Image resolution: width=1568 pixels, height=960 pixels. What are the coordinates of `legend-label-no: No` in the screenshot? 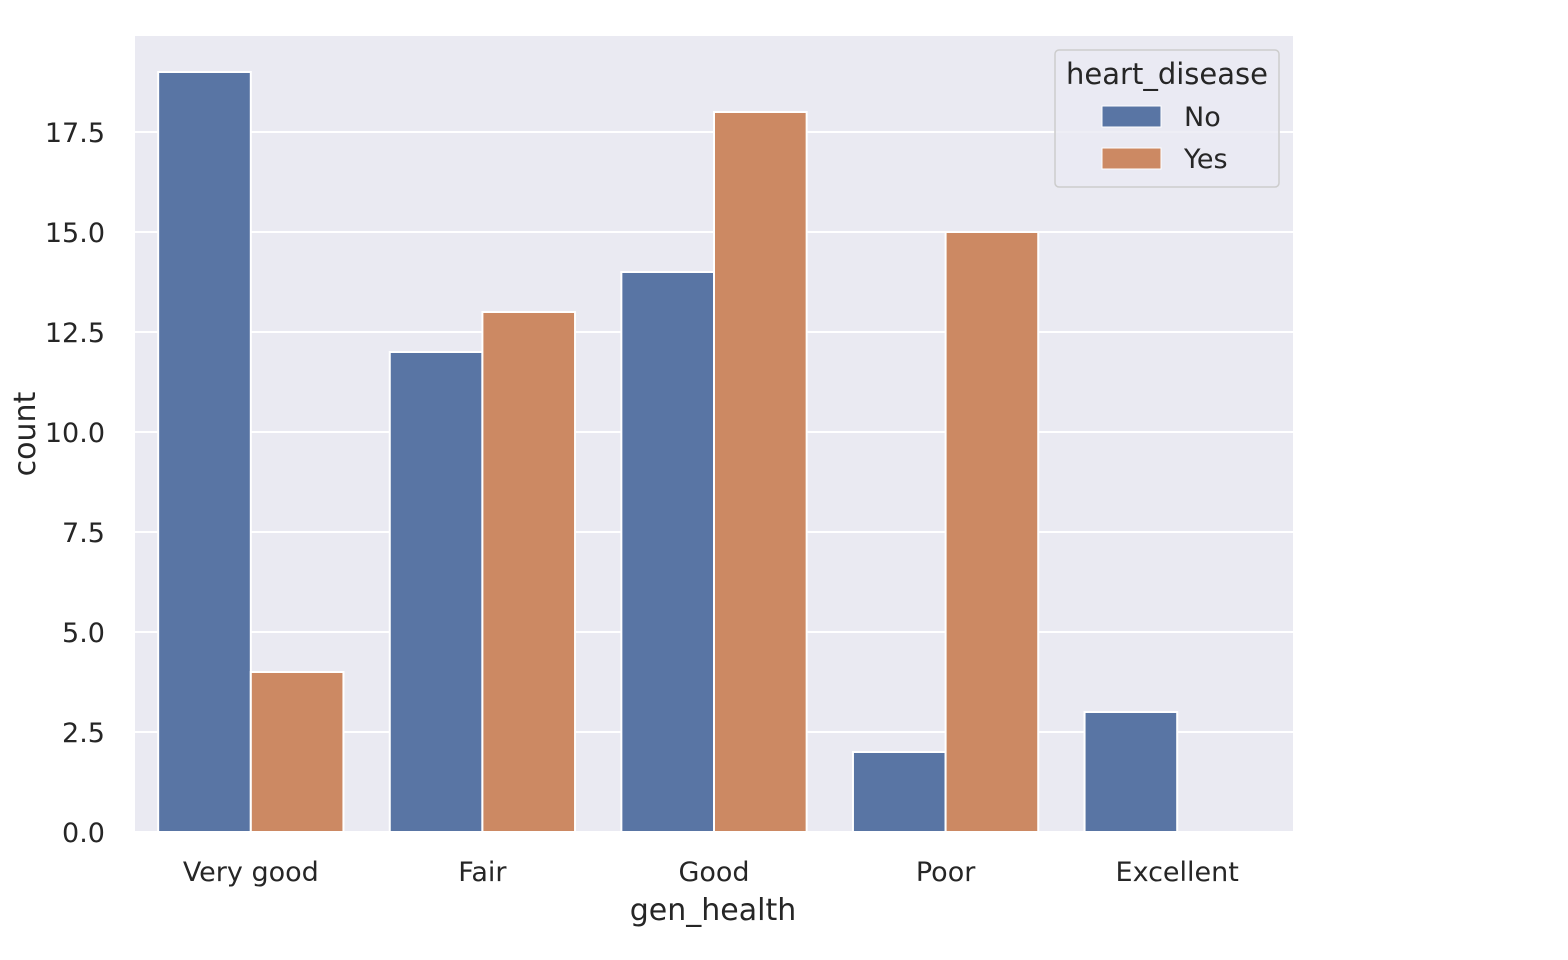 It's located at (1202, 117).